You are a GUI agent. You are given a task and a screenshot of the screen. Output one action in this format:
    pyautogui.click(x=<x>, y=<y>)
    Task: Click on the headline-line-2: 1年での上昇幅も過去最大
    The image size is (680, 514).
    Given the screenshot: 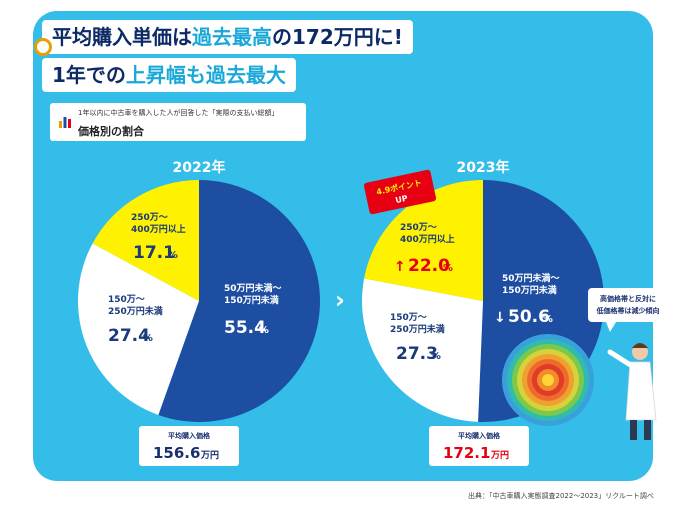 What is the action you would take?
    pyautogui.click(x=169, y=75)
    